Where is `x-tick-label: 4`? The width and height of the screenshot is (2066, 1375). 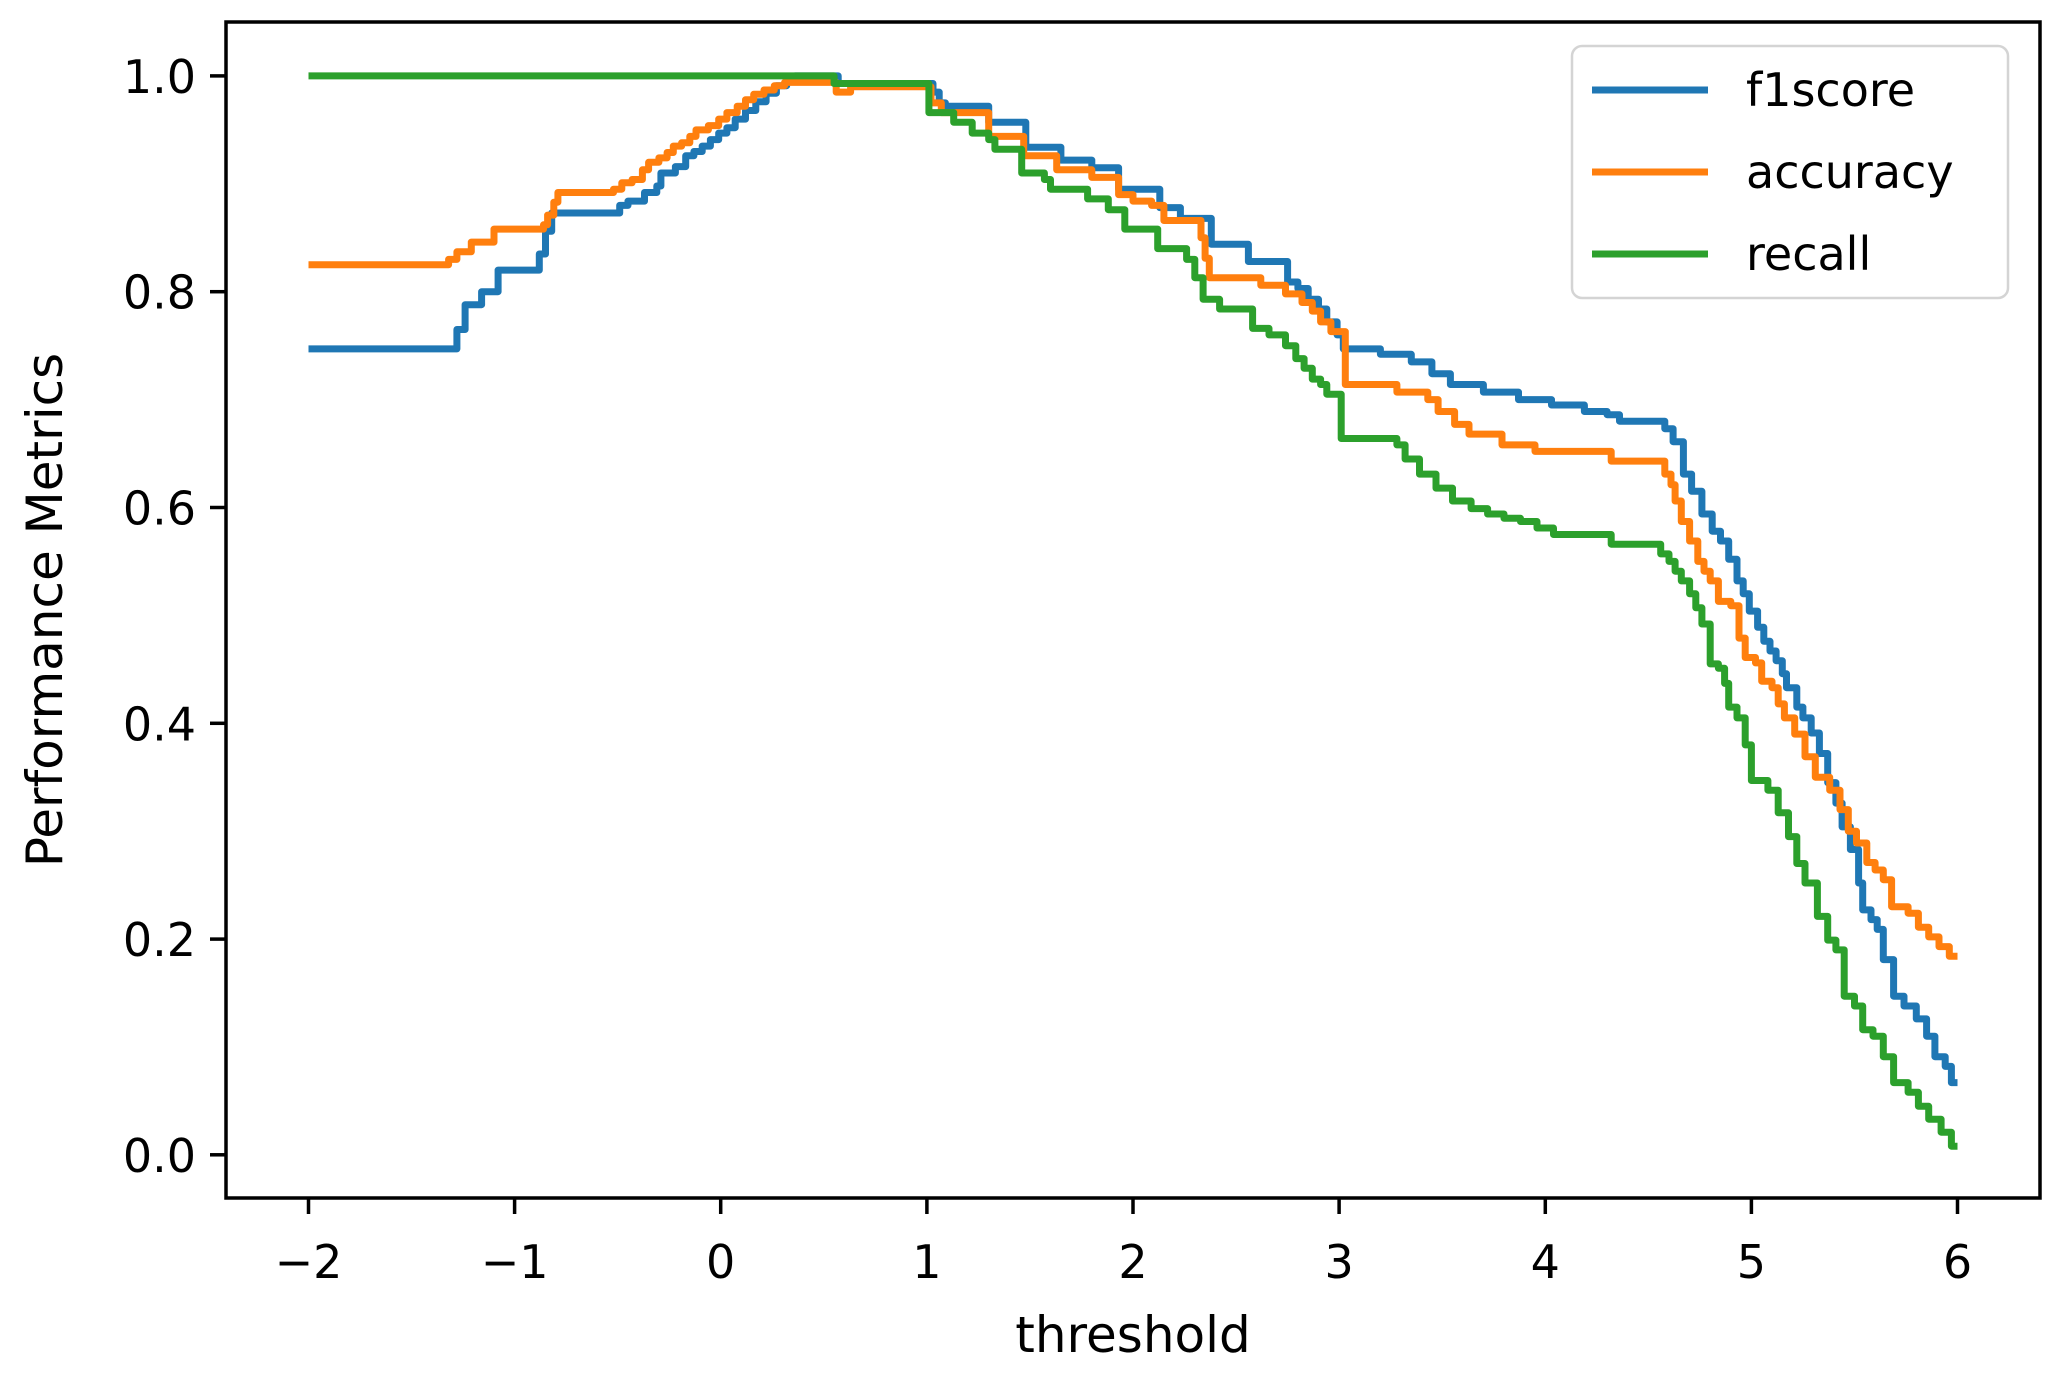
x-tick-label: 4 is located at coordinates (1545, 1262).